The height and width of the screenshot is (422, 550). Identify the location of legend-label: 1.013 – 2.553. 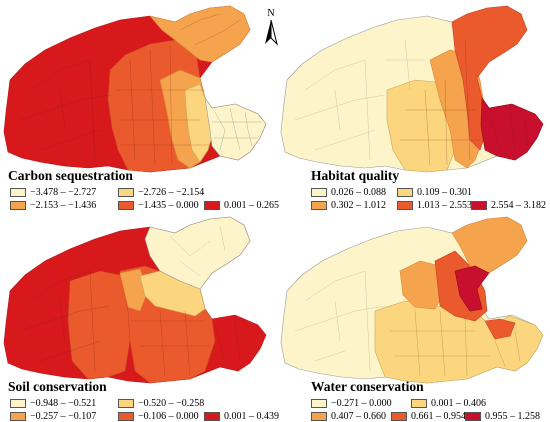
(444, 205).